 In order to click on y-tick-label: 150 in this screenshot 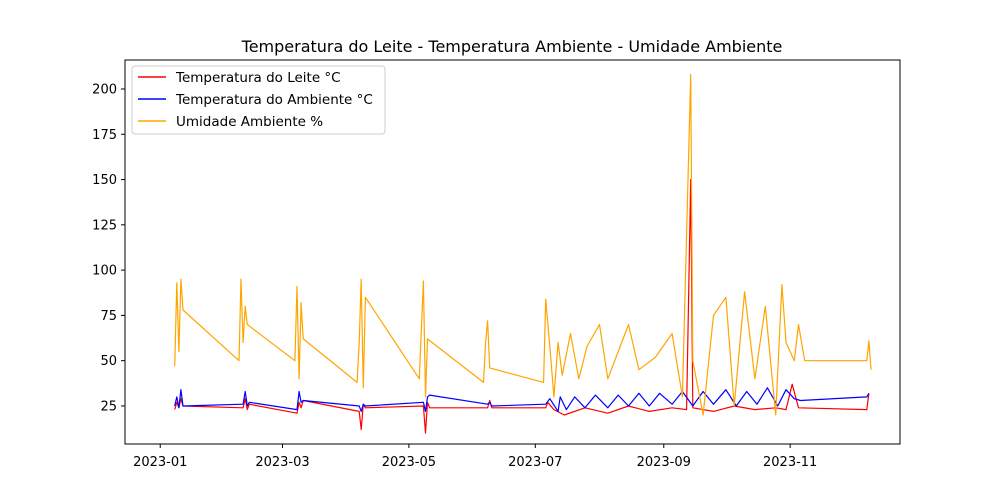, I will do `click(104, 180)`.